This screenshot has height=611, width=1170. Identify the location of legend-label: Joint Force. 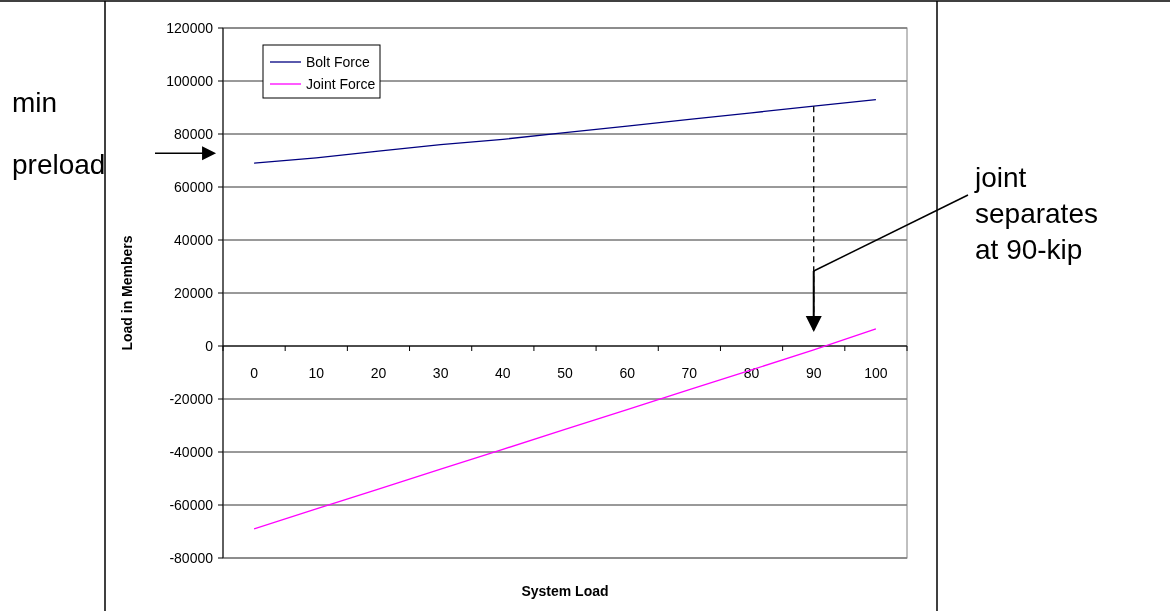
(341, 83).